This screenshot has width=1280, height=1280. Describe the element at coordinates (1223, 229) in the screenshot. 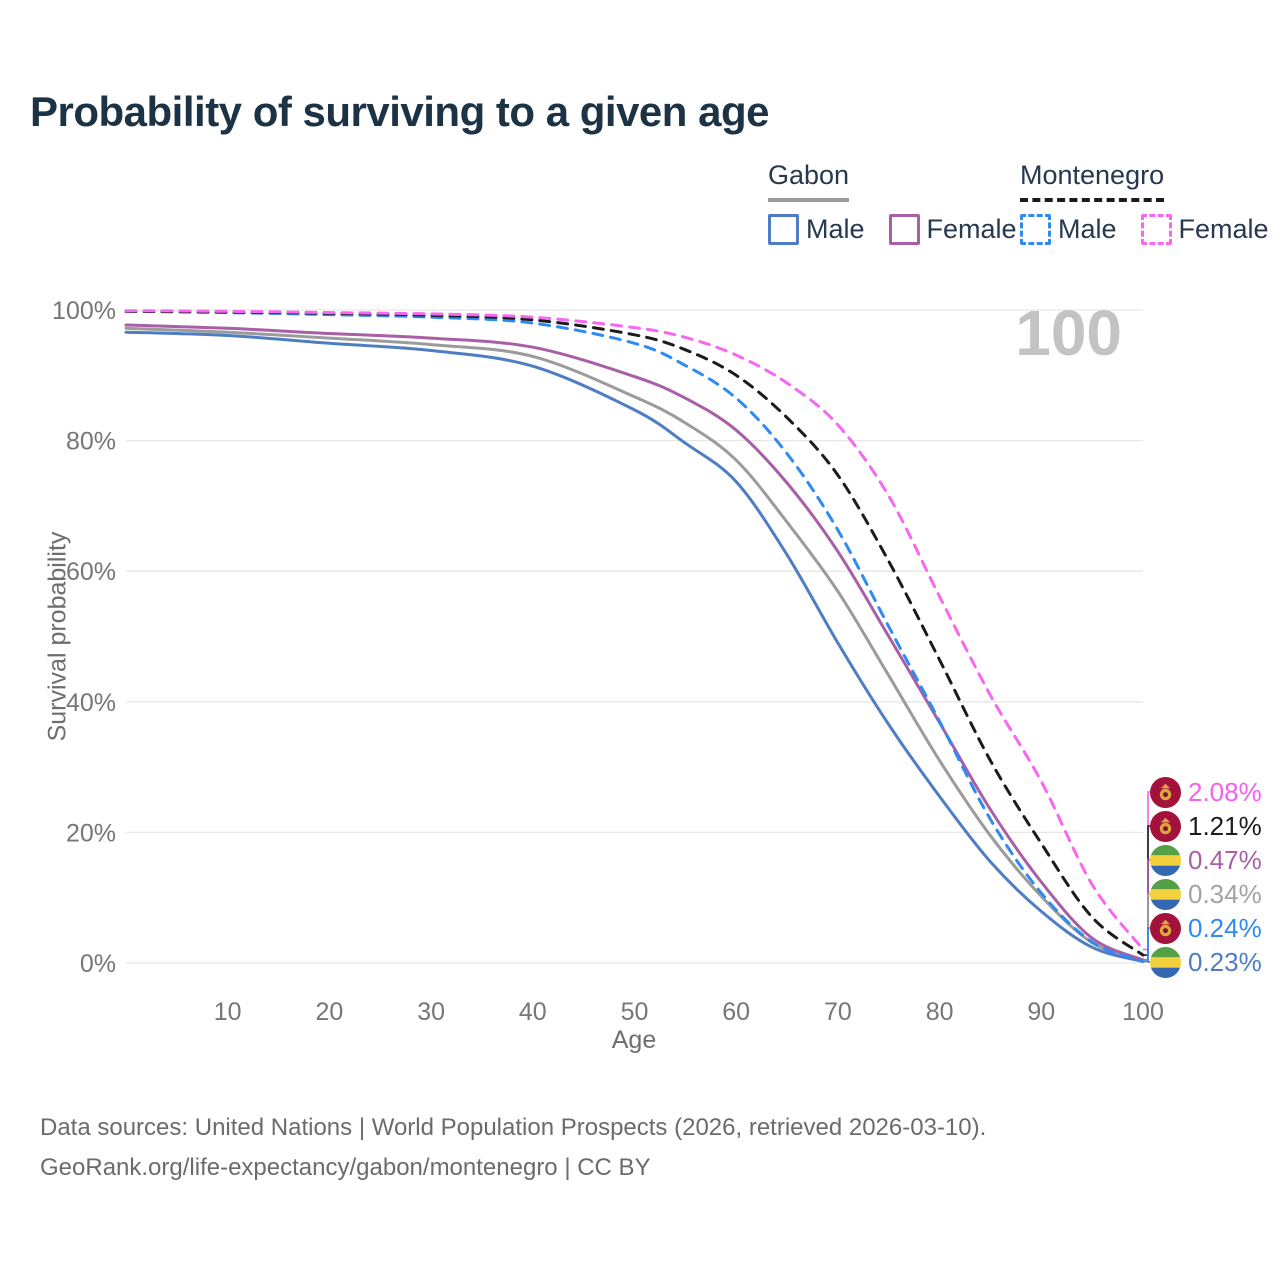

I see `legend-label-montenegro-female: Female` at that location.